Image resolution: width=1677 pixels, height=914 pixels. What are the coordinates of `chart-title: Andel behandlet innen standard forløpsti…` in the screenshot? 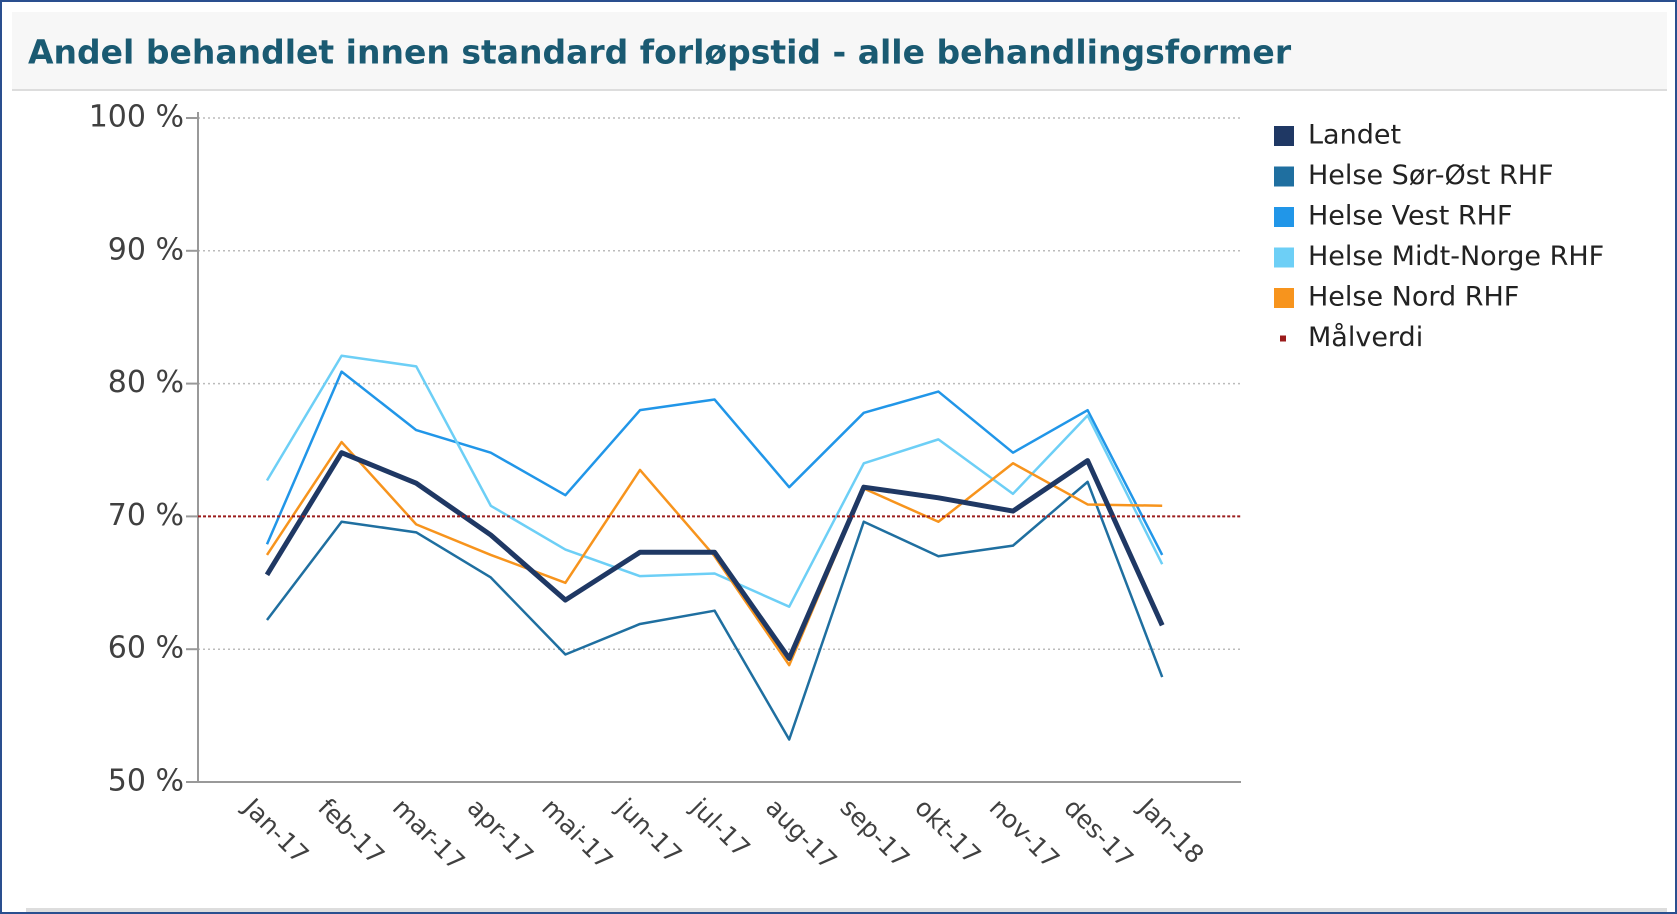 It's located at (660, 52).